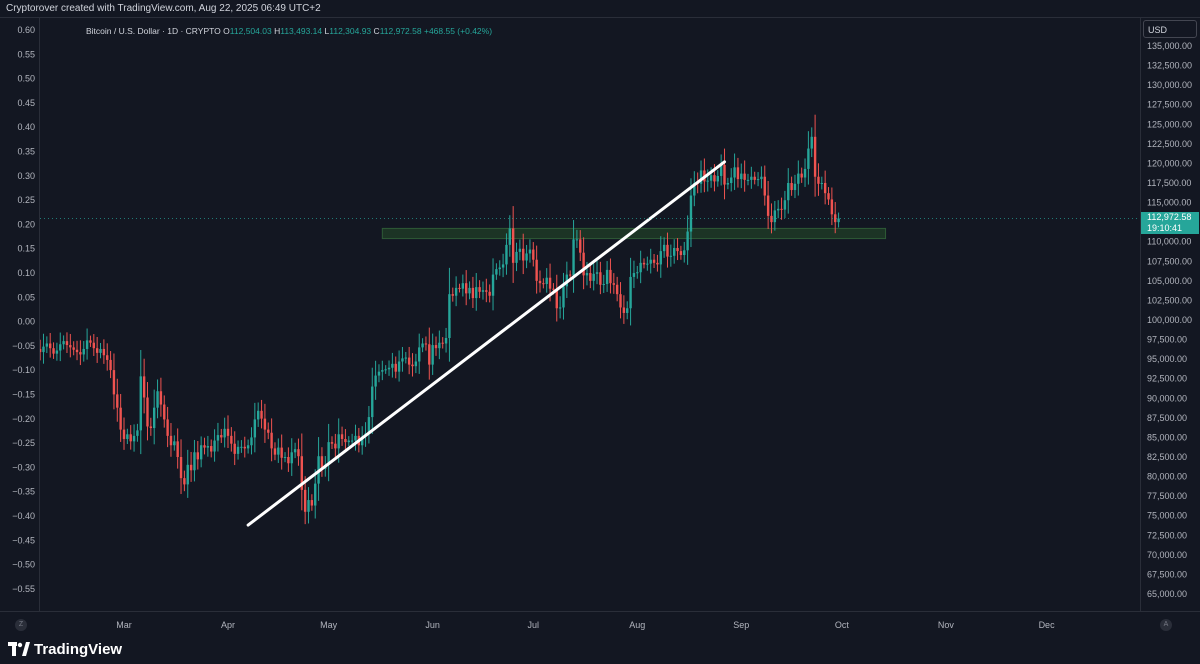  I want to click on price-tick-label: 85,000.00, so click(1167, 437).